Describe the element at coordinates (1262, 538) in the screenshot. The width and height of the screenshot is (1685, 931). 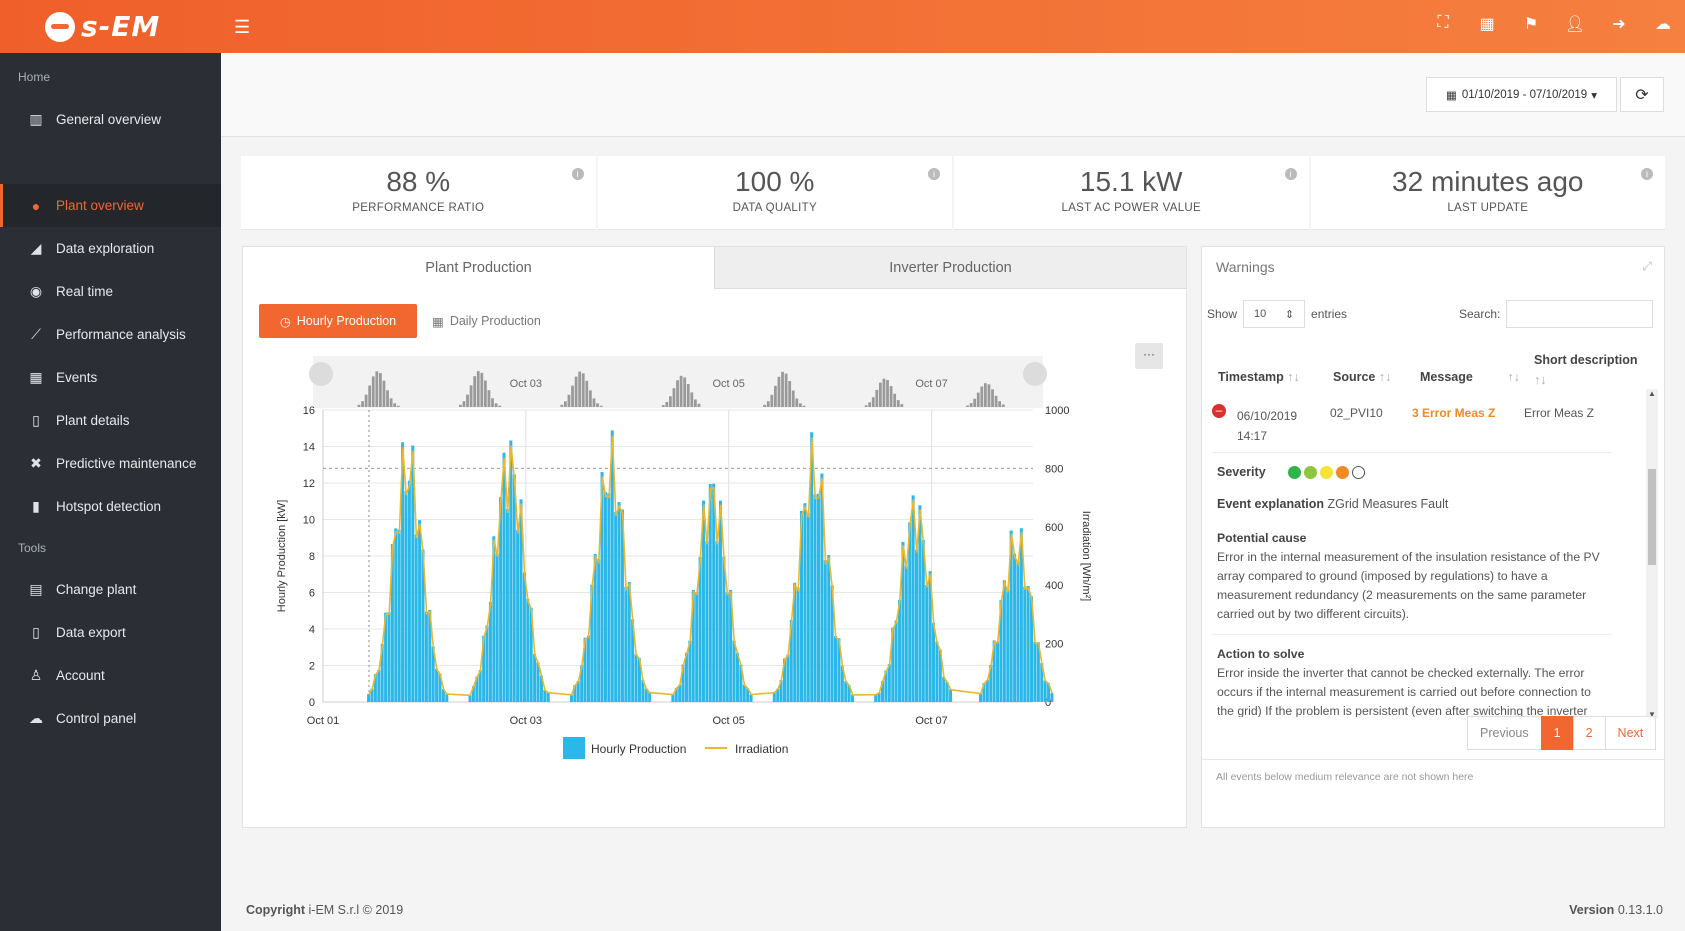
I see `potential-cause-label: Potential cause` at that location.